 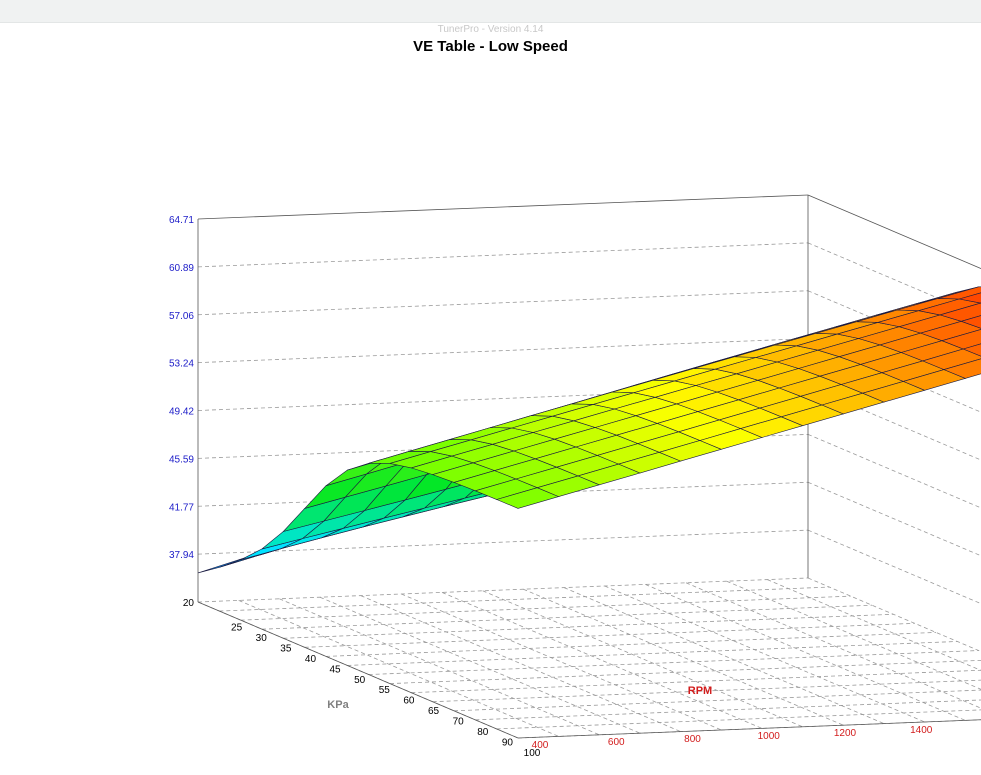 What do you see at coordinates (490, 11) in the screenshot?
I see `window-top-bar` at bounding box center [490, 11].